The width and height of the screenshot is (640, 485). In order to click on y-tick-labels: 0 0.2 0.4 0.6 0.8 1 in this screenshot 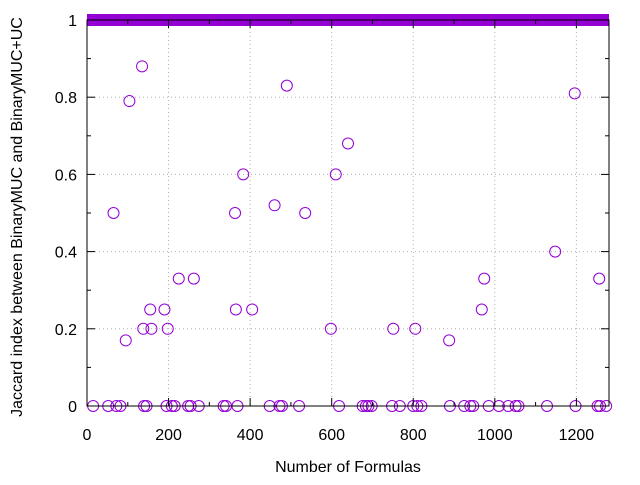, I will do `click(66, 214)`.